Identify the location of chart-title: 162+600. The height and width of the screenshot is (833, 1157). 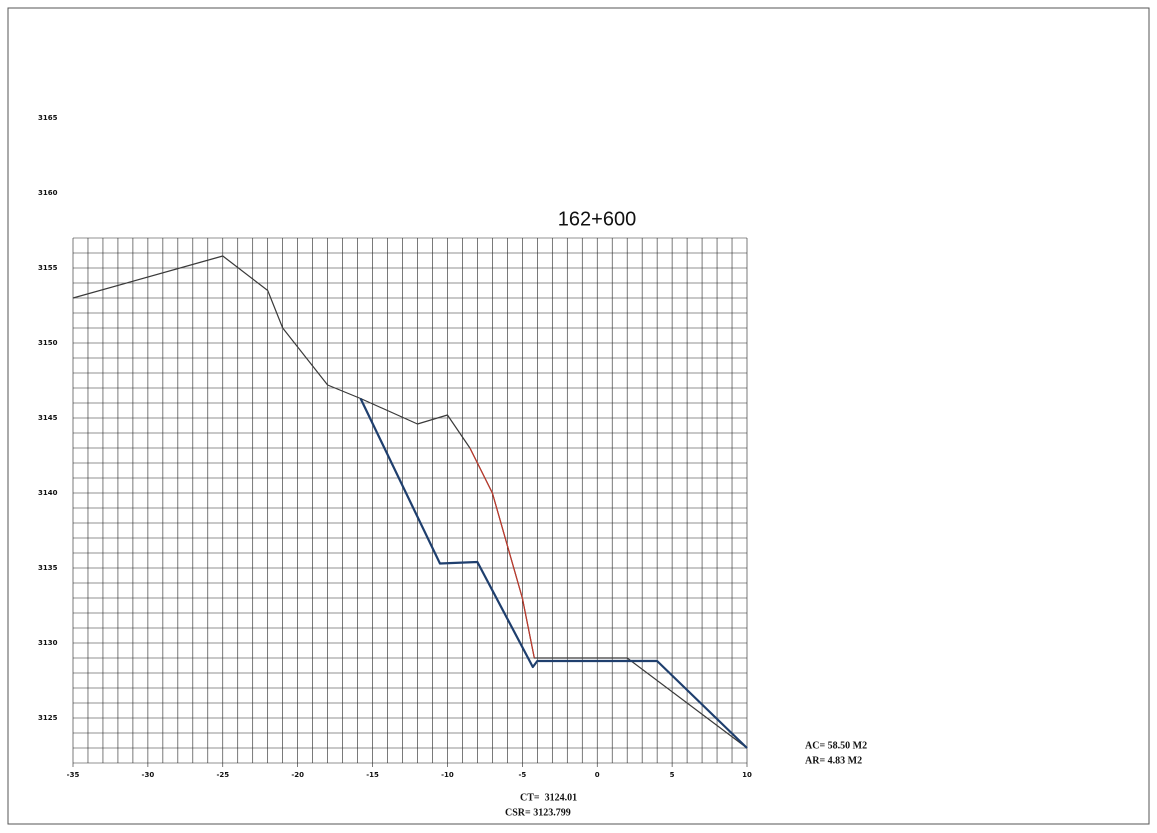
(597, 219).